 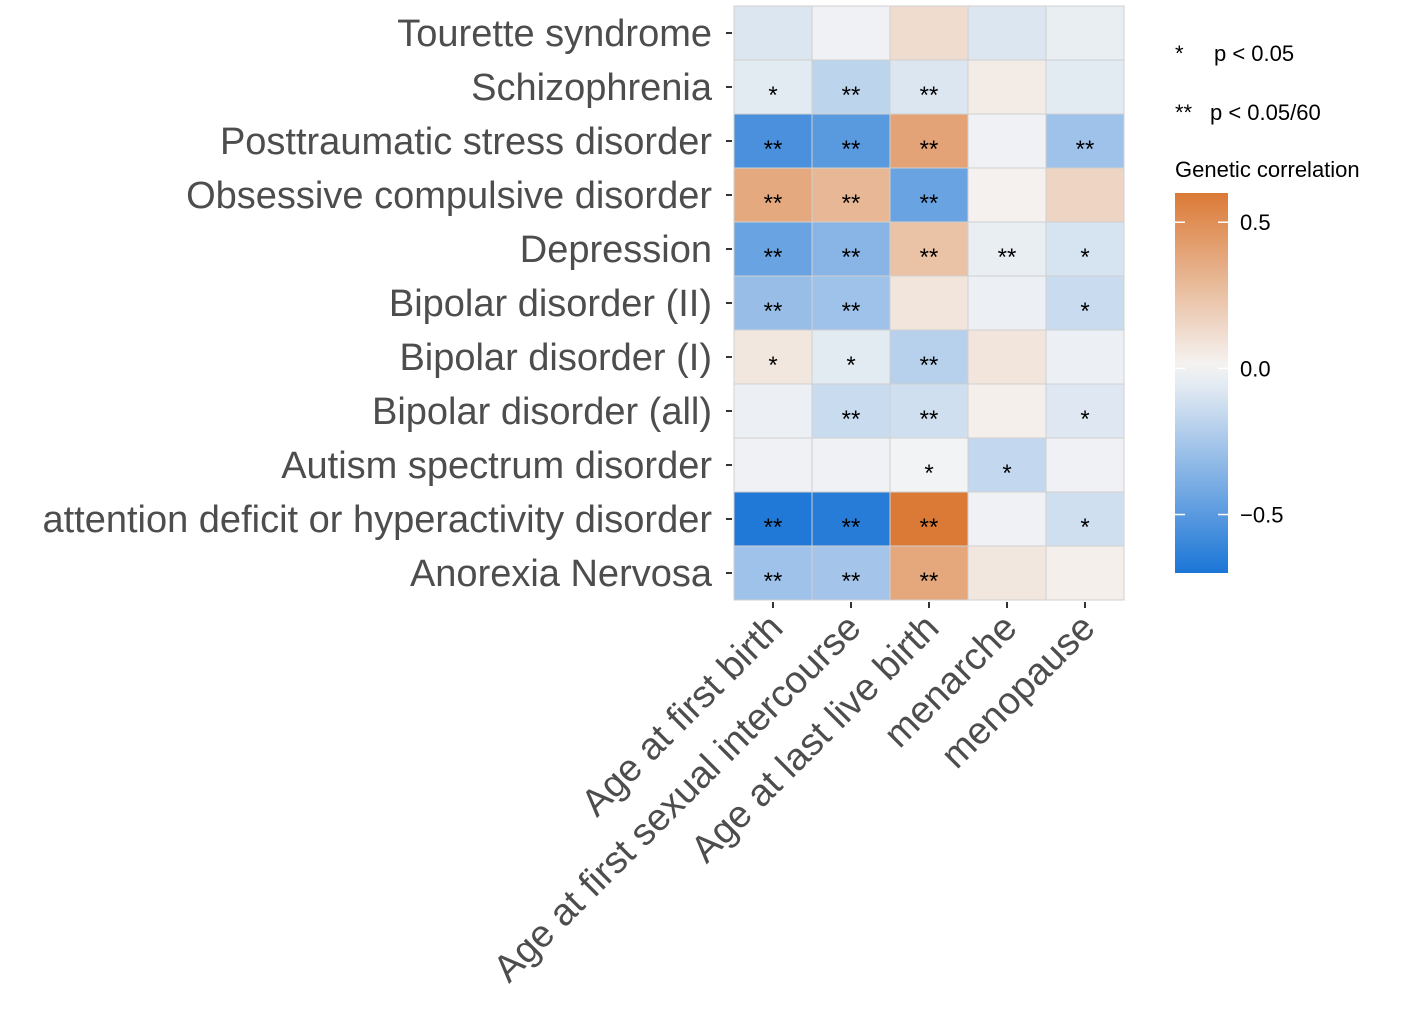 What do you see at coordinates (1255, 368) in the screenshot?
I see `colorbar-tick-label: 0.0` at bounding box center [1255, 368].